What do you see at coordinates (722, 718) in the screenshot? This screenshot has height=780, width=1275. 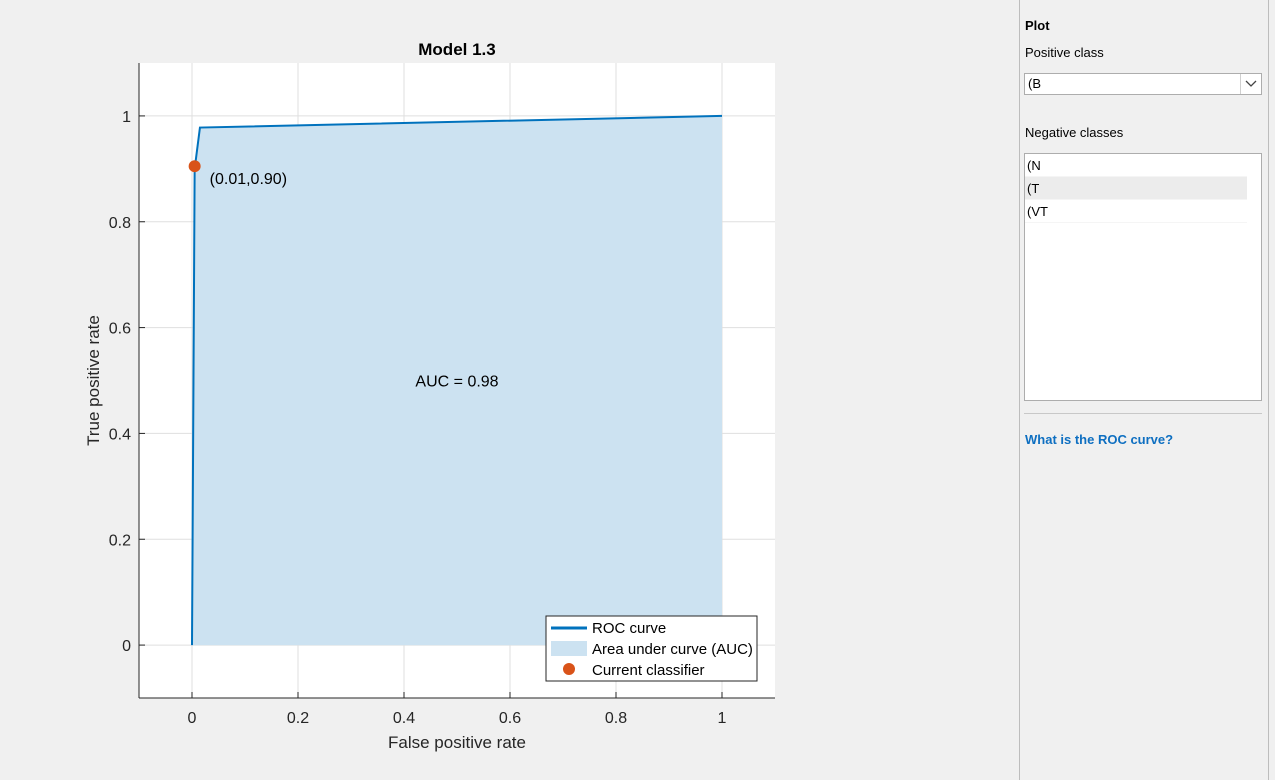 I see `x-tick-label: 1` at bounding box center [722, 718].